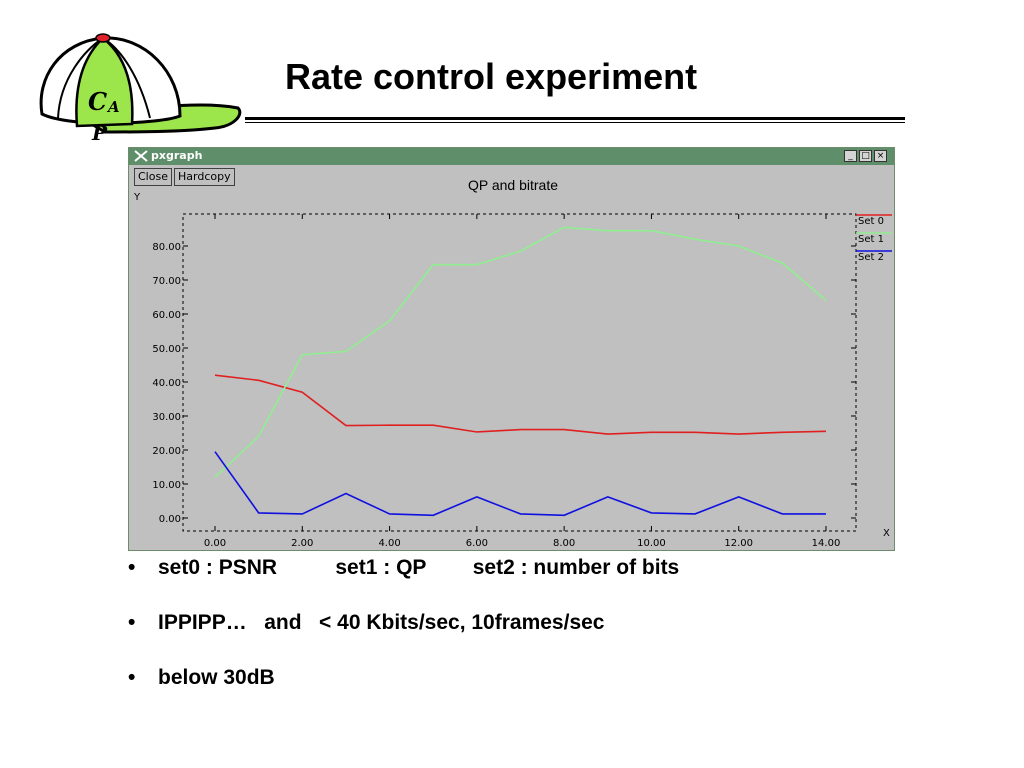 This screenshot has height=768, width=1024. I want to click on legend-label: Set 0, so click(871, 221).